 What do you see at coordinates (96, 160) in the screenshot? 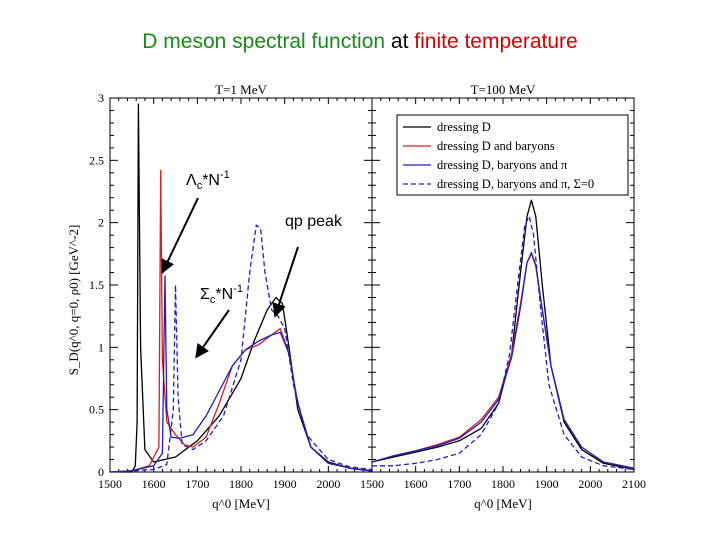
I see `y-tick-label: 2.5` at bounding box center [96, 160].